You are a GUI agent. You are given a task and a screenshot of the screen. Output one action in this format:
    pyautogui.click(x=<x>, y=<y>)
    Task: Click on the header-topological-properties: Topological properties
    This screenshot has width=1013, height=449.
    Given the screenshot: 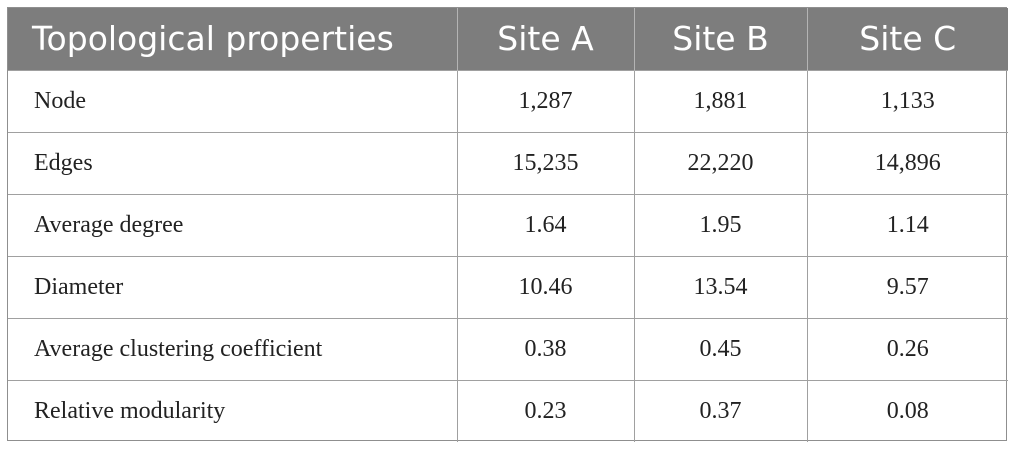 What is the action you would take?
    pyautogui.click(x=213, y=39)
    